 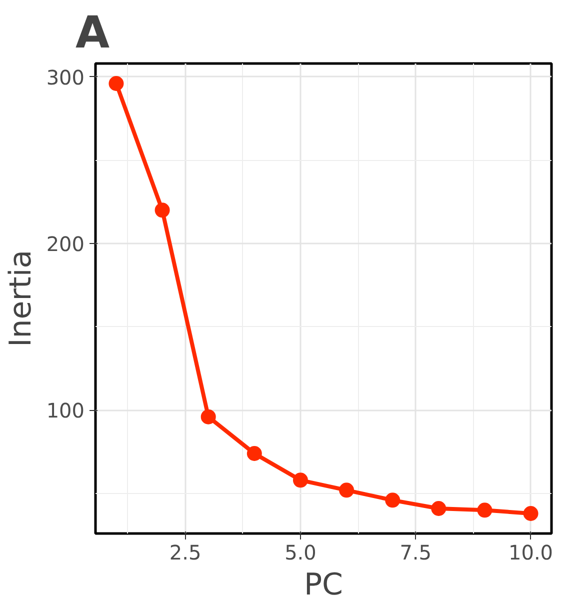 I want to click on x-tick-label: 5.0, so click(x=300, y=552).